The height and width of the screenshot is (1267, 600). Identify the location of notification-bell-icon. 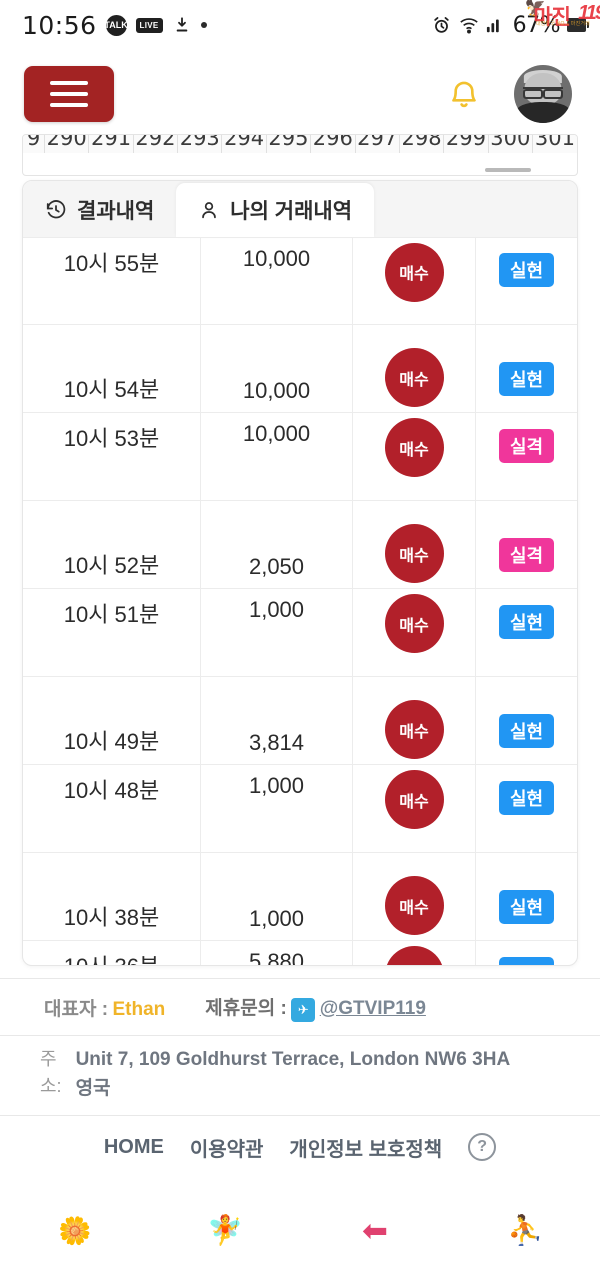
(464, 94).